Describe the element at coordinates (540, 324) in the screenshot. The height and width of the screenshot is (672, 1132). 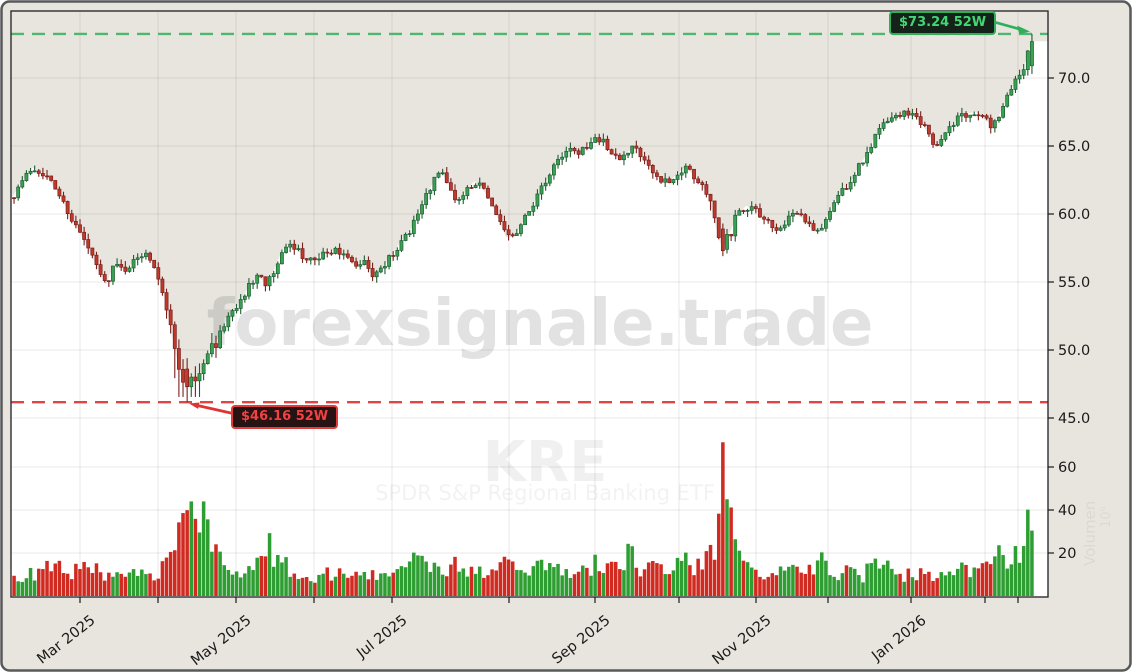
I see `site-watermark: forexsignale.trade` at that location.